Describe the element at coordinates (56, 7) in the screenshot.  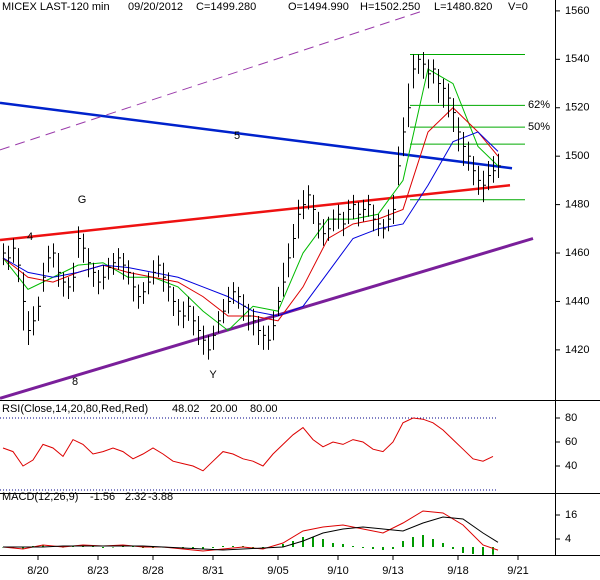
I see `header-text: MICEX LAST-120 min` at that location.